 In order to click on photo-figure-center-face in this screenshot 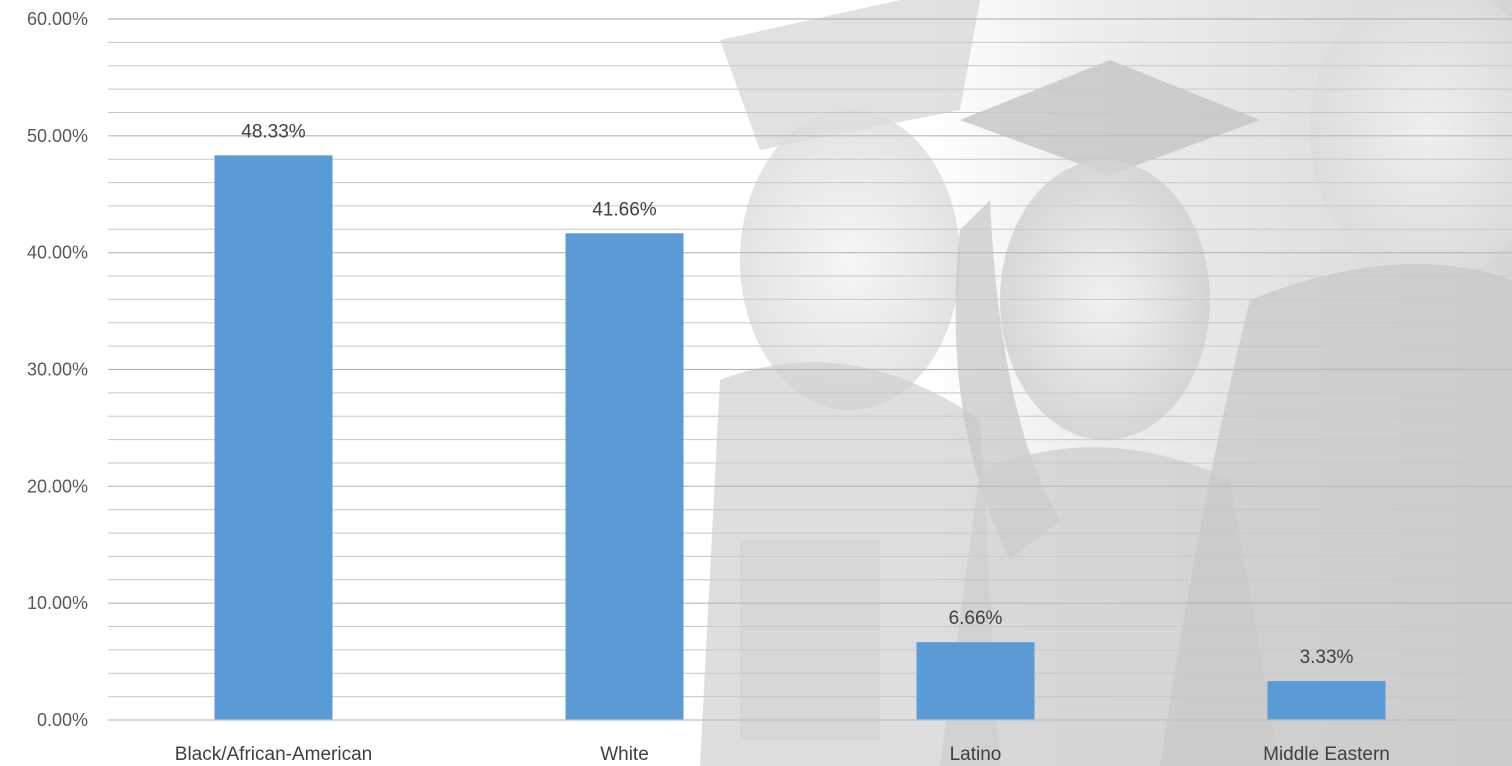, I will do `click(1105, 300)`.